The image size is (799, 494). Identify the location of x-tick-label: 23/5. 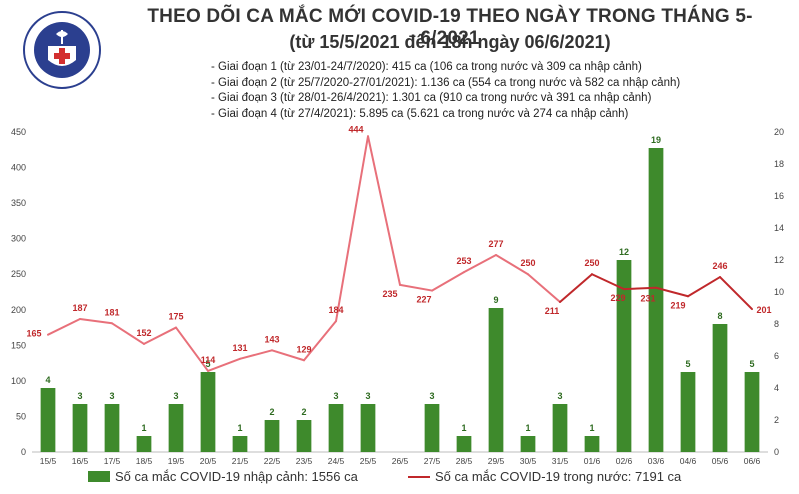
(304, 461).